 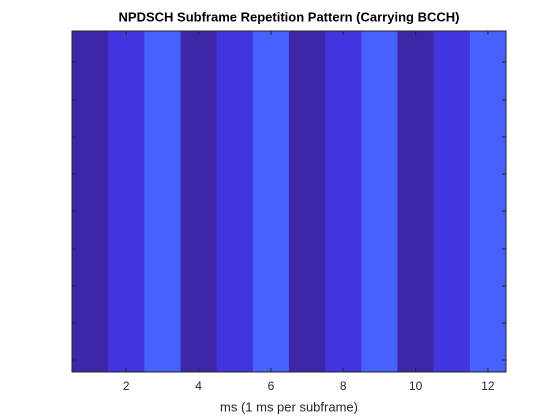 I want to click on x-axis-label: ms (1 ms per subframe), so click(x=289, y=406).